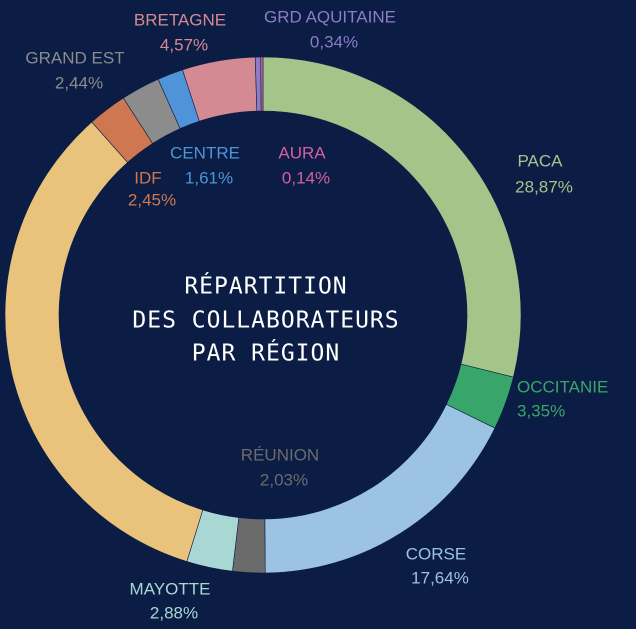  Describe the element at coordinates (306, 177) in the screenshot. I see `value-label: 0,14%` at that location.